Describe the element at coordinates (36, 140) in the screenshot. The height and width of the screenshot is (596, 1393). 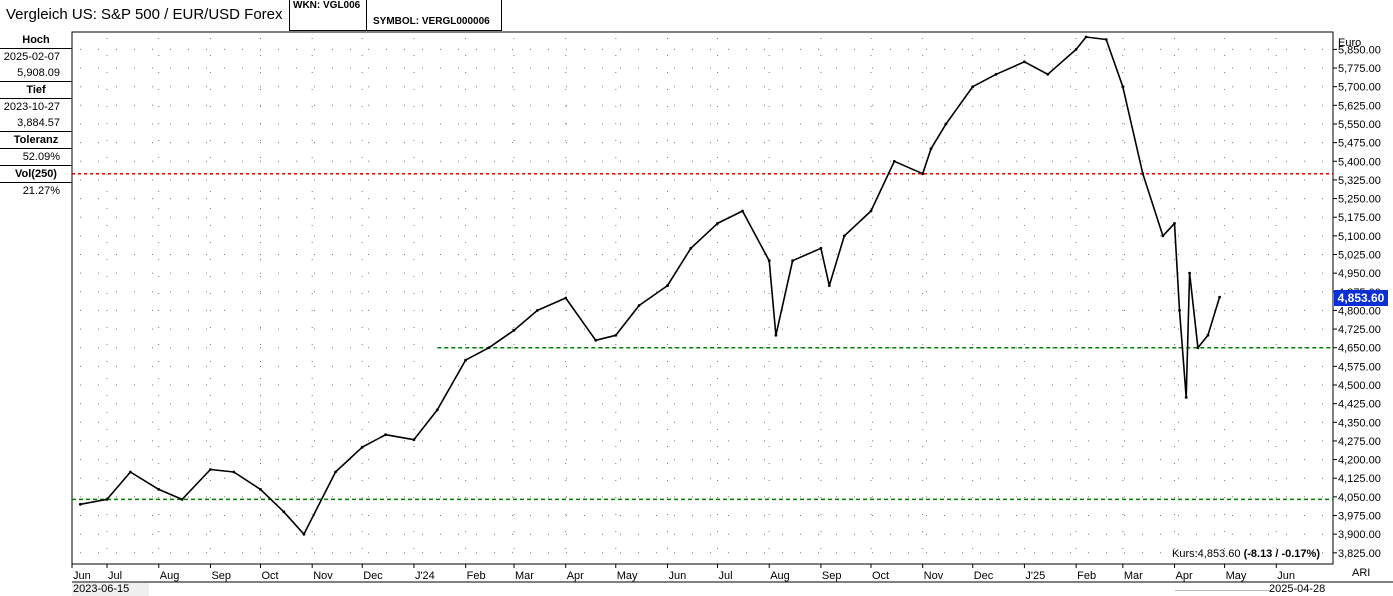
I see `stat-tolerance-label: Toleranz` at that location.